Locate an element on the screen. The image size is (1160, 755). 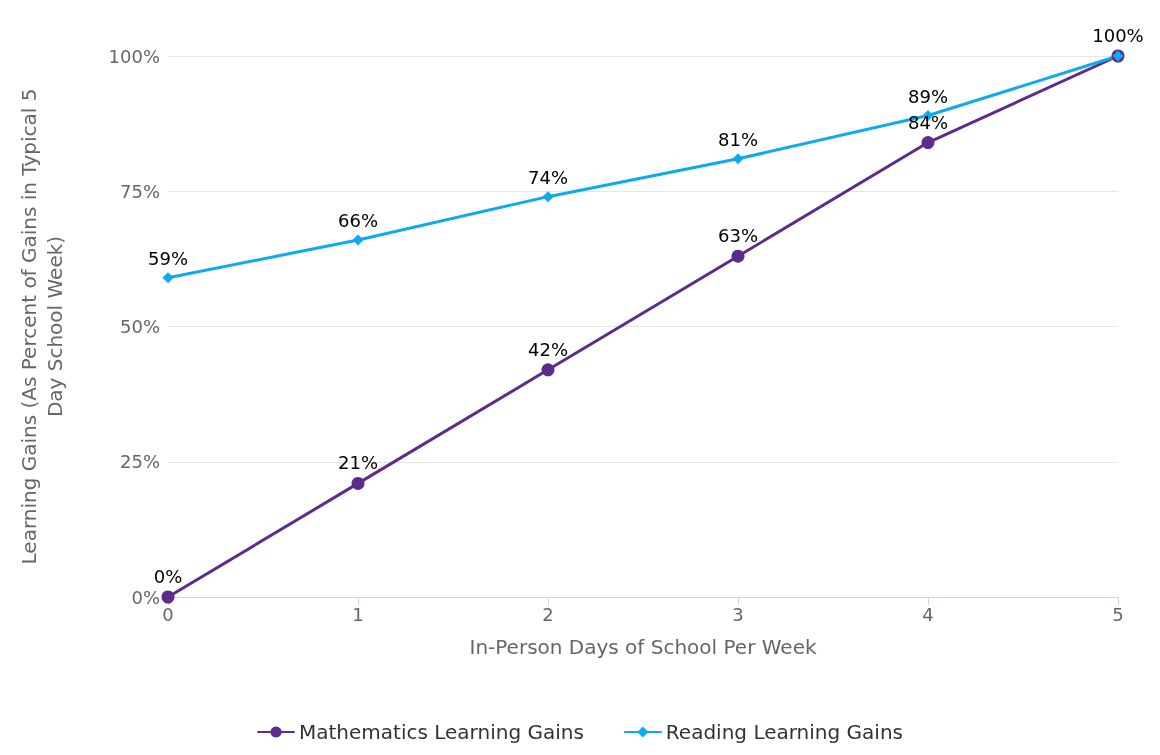
y-tick-label: 50% is located at coordinates (139, 326).